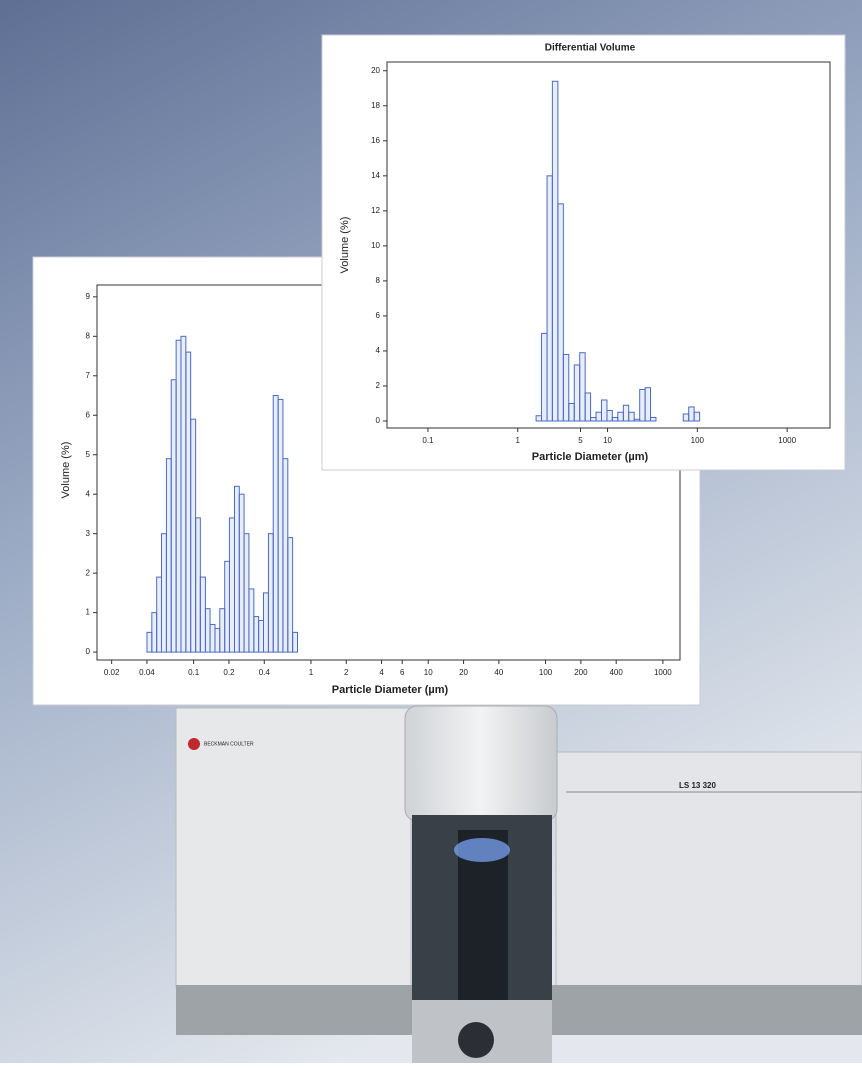 The height and width of the screenshot is (1068, 862). I want to click on x-tick-label: 4, so click(381, 672).